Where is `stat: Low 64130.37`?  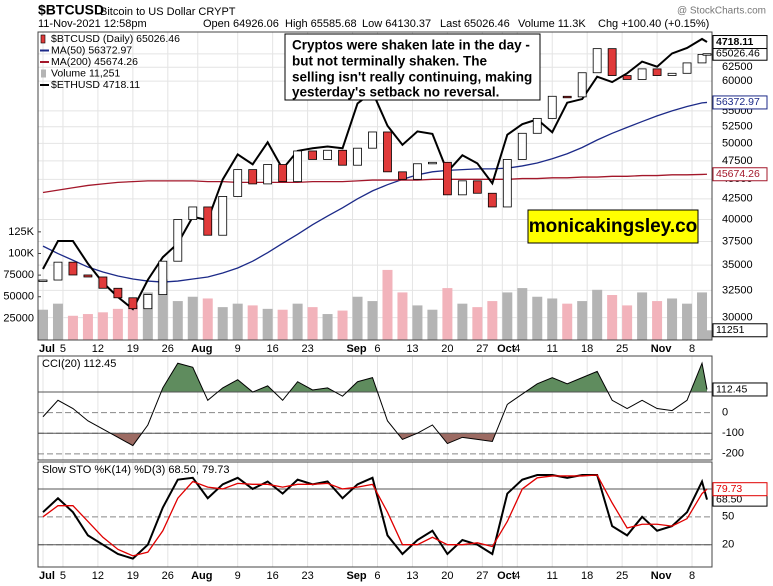
stat: Low 64130.37 is located at coordinates (396, 24).